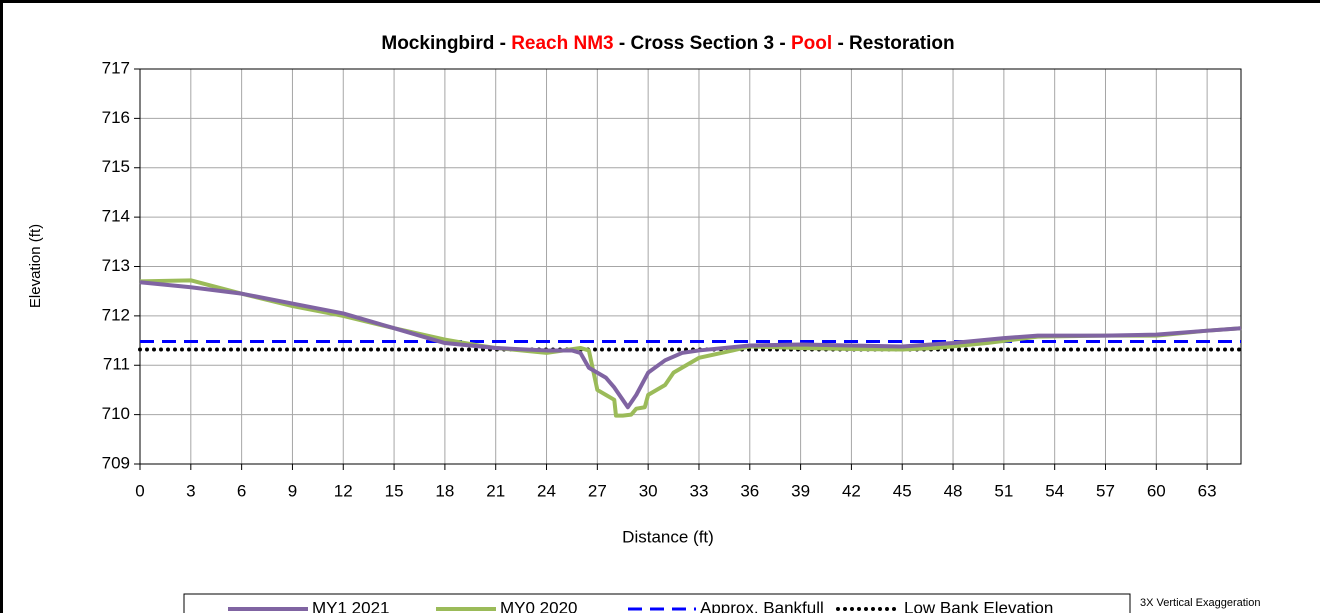 Image resolution: width=1320 pixels, height=613 pixels. I want to click on x-tick-label: 27, so click(597, 490).